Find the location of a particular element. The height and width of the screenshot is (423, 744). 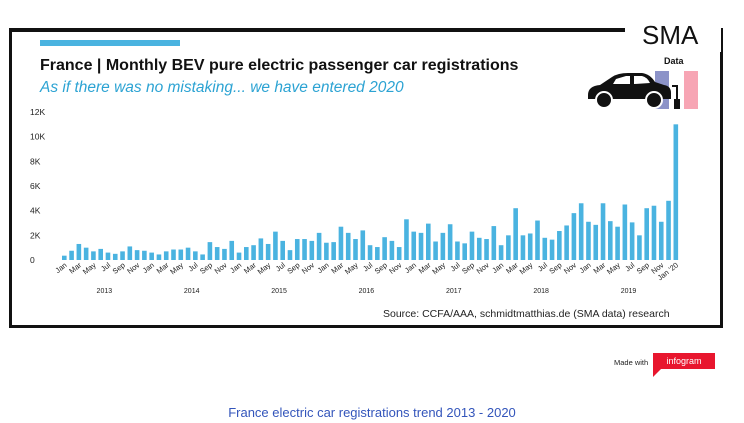

y-tick-label: 8K is located at coordinates (35, 161).